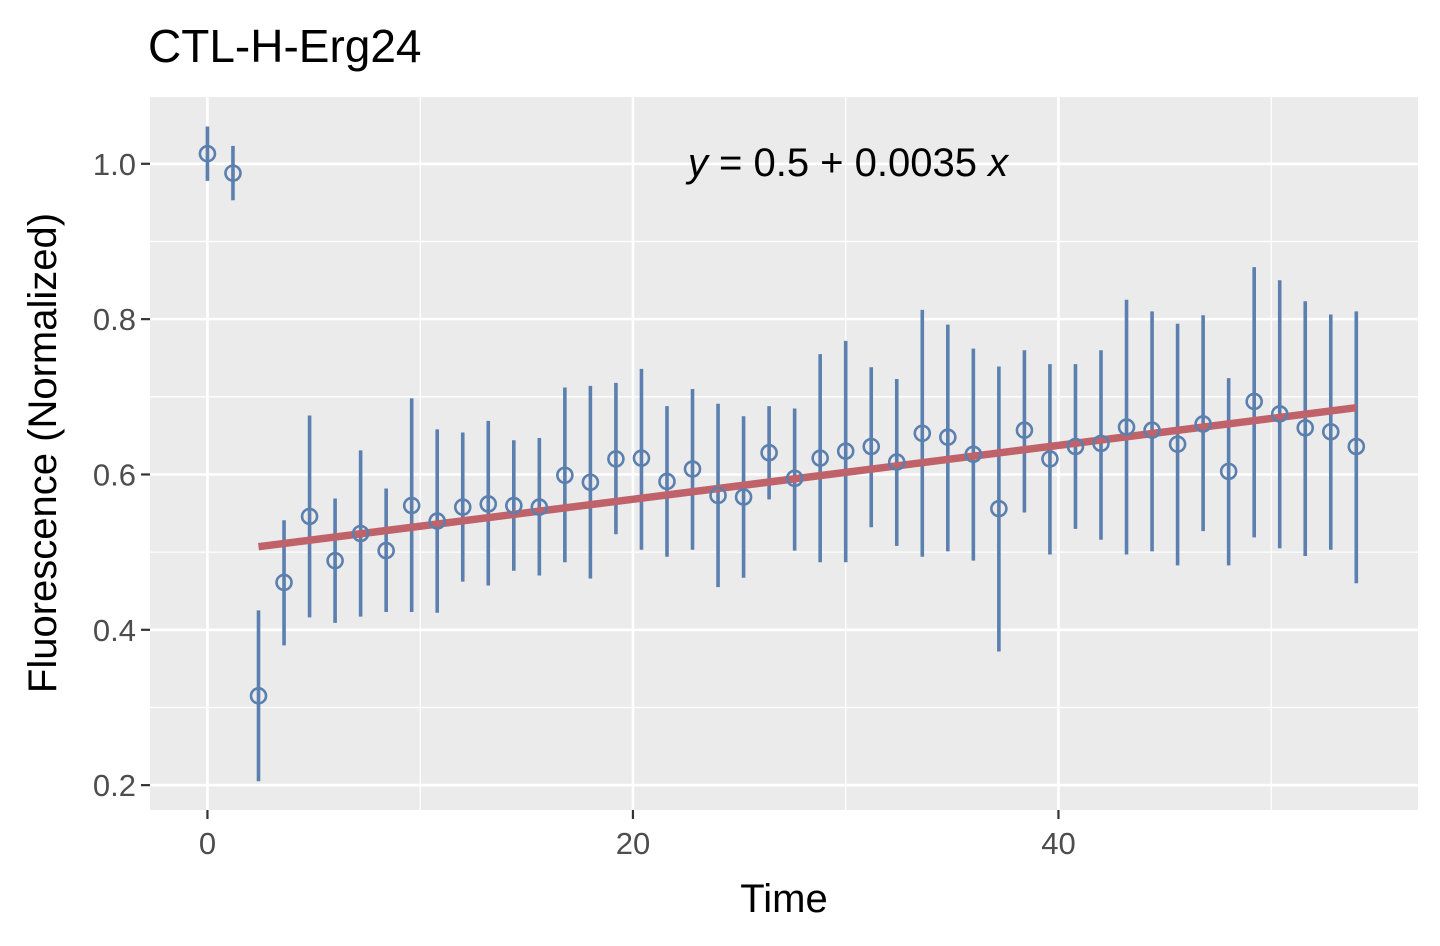  Describe the element at coordinates (633, 843) in the screenshot. I see `x-tick-label: 20` at that location.